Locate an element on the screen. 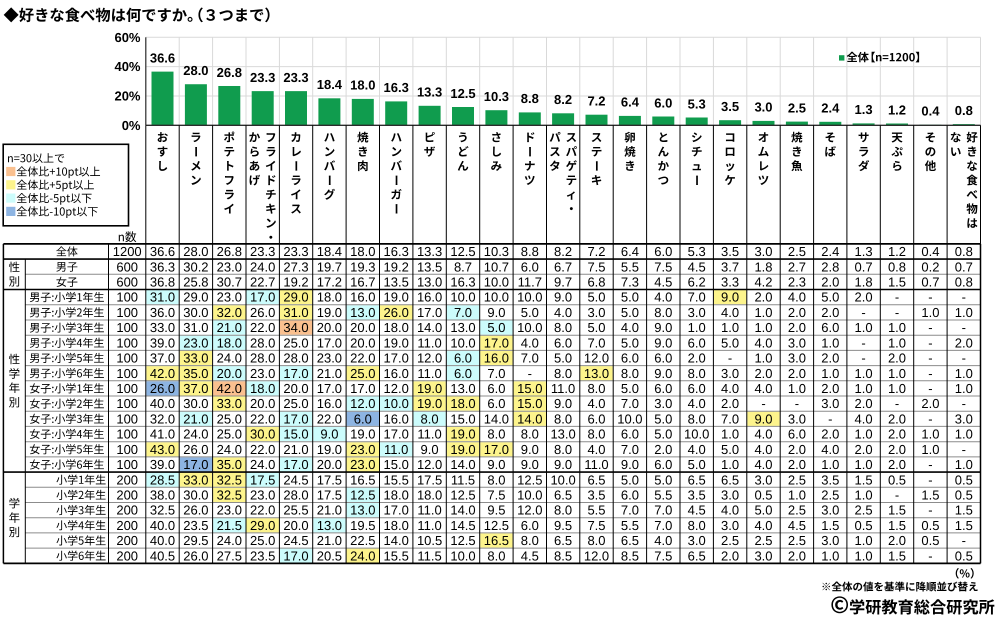 The height and width of the screenshot is (620, 1000). svg-text: 3.5 is located at coordinates (697, 495).